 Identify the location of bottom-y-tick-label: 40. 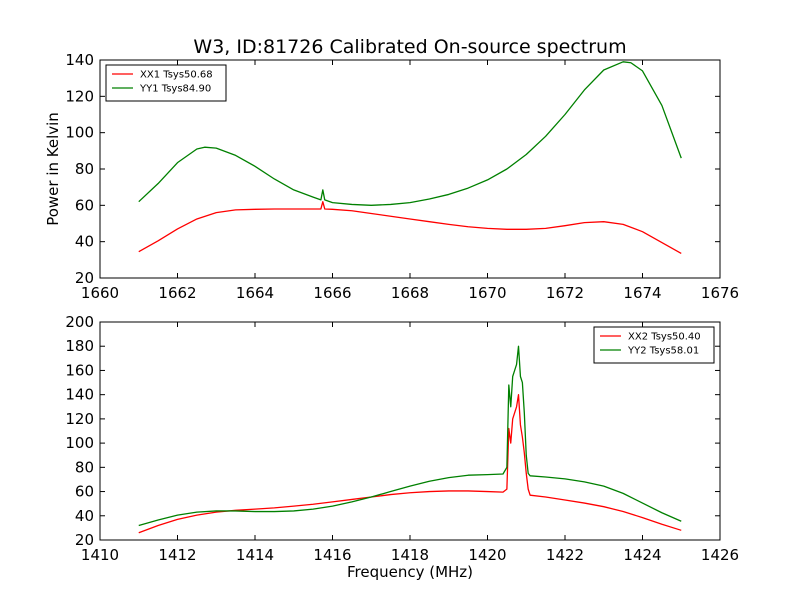
(84, 516).